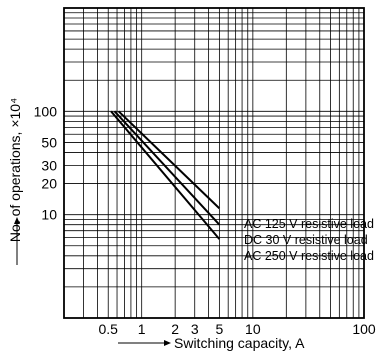  I want to click on x-tick-label: 3, so click(195, 329).